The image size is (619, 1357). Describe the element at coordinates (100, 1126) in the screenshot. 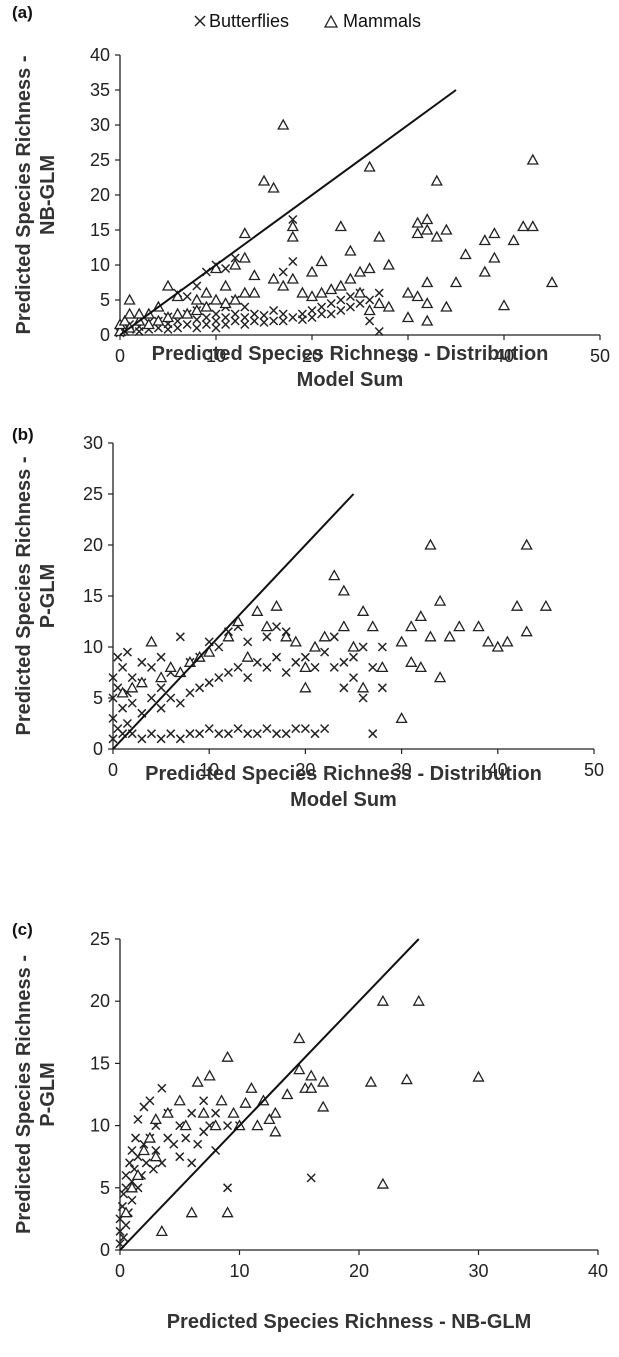

I see `y-tick-label: 10` at that location.